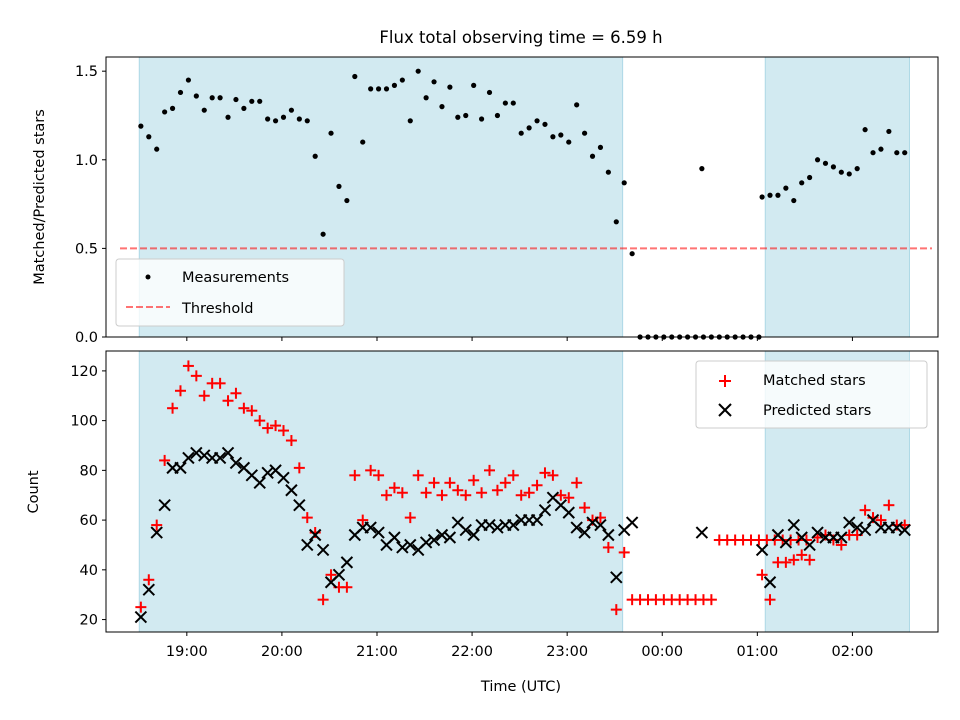  What do you see at coordinates (86, 72) in the screenshot?
I see `y-tick-label: 1.5` at bounding box center [86, 72].